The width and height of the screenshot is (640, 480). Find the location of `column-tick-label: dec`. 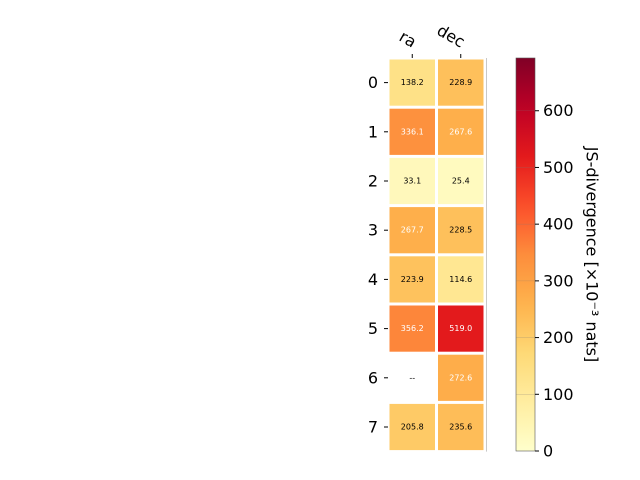

column-tick-label: dec is located at coordinates (451, 36).